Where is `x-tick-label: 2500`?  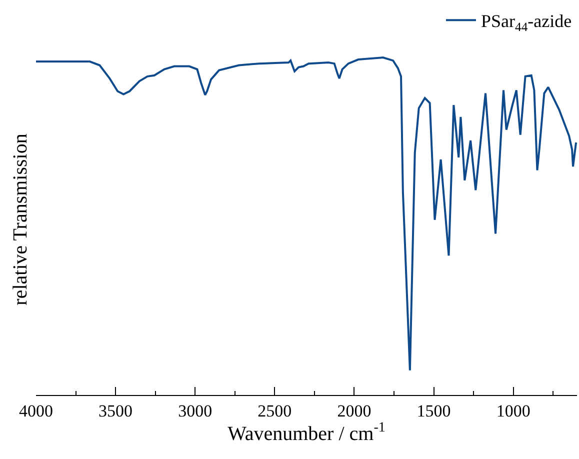 x-tick-label: 2500 is located at coordinates (275, 411).